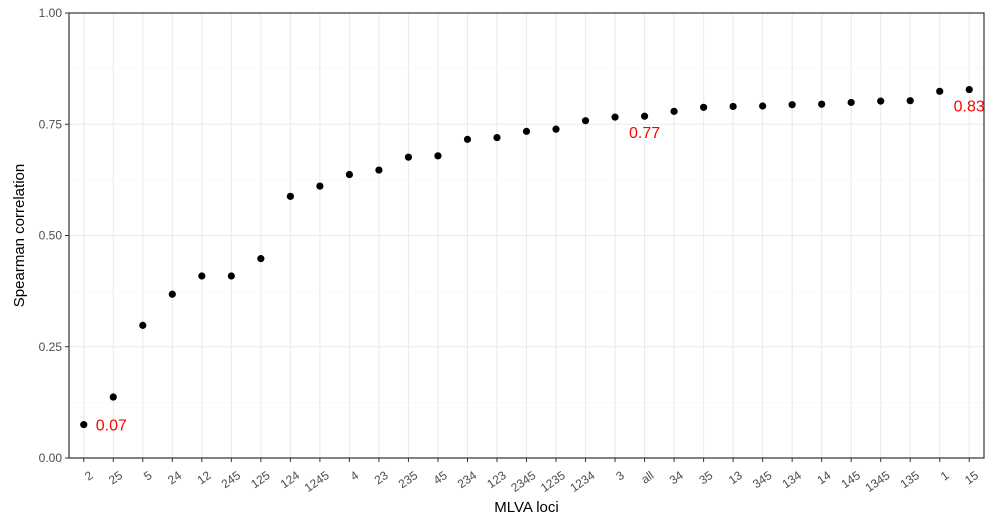 This screenshot has width=993, height=521. I want to click on y-axis: 0.00 0.25 0.50 0.75 1.00, so click(54, 235).